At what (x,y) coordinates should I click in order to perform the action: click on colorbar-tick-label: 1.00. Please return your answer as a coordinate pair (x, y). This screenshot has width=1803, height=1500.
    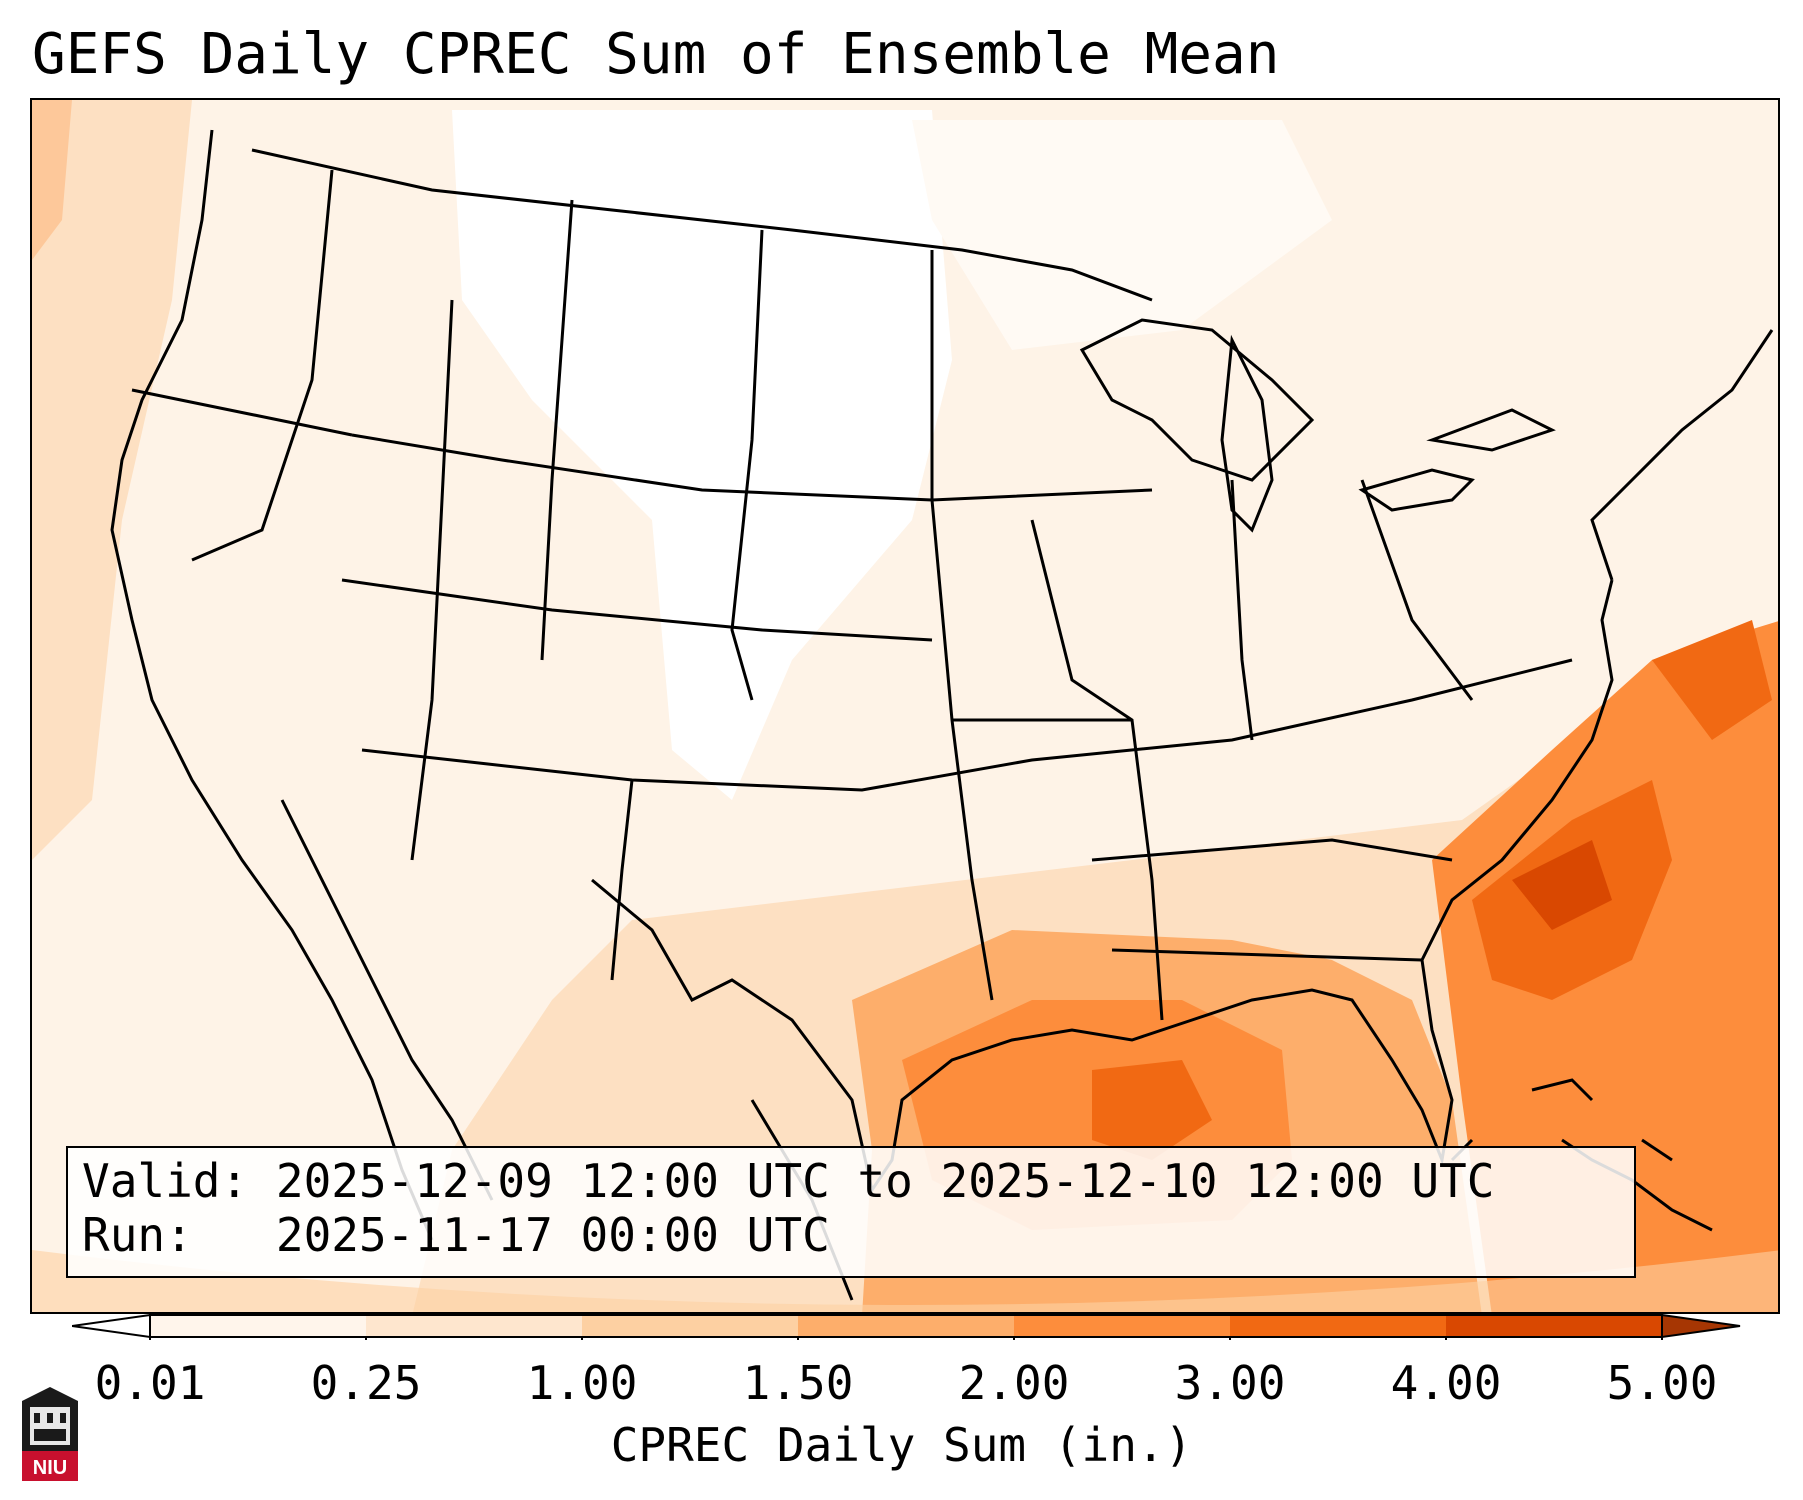
    Looking at the image, I should click on (582, 1383).